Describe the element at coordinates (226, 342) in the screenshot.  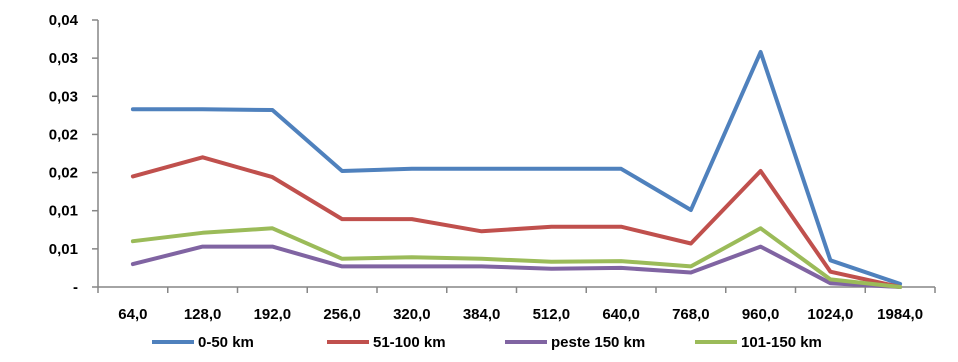
I see `legend-label: 0-50 km` at that location.